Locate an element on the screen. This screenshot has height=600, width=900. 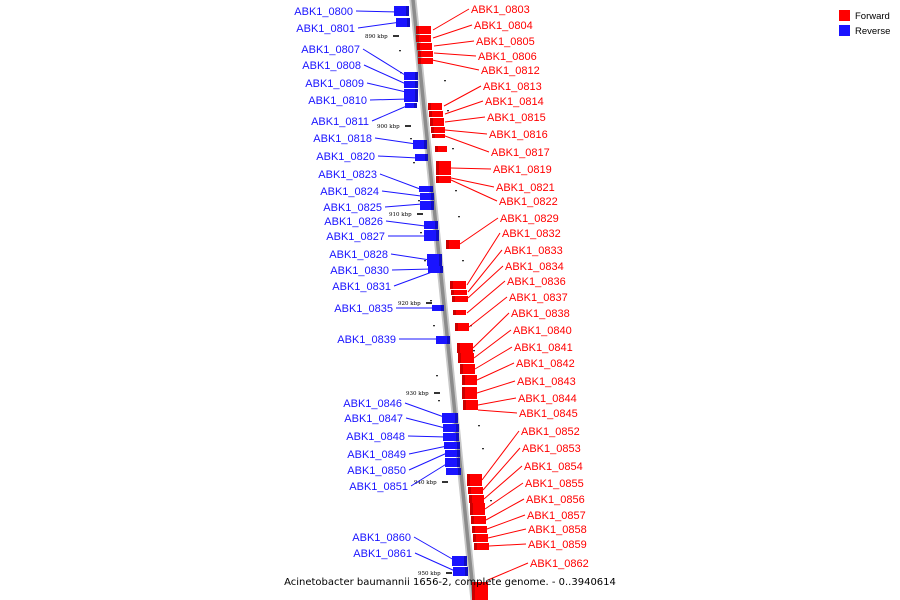
forward-gene-label: ABK1_0841 is located at coordinates (543, 348).